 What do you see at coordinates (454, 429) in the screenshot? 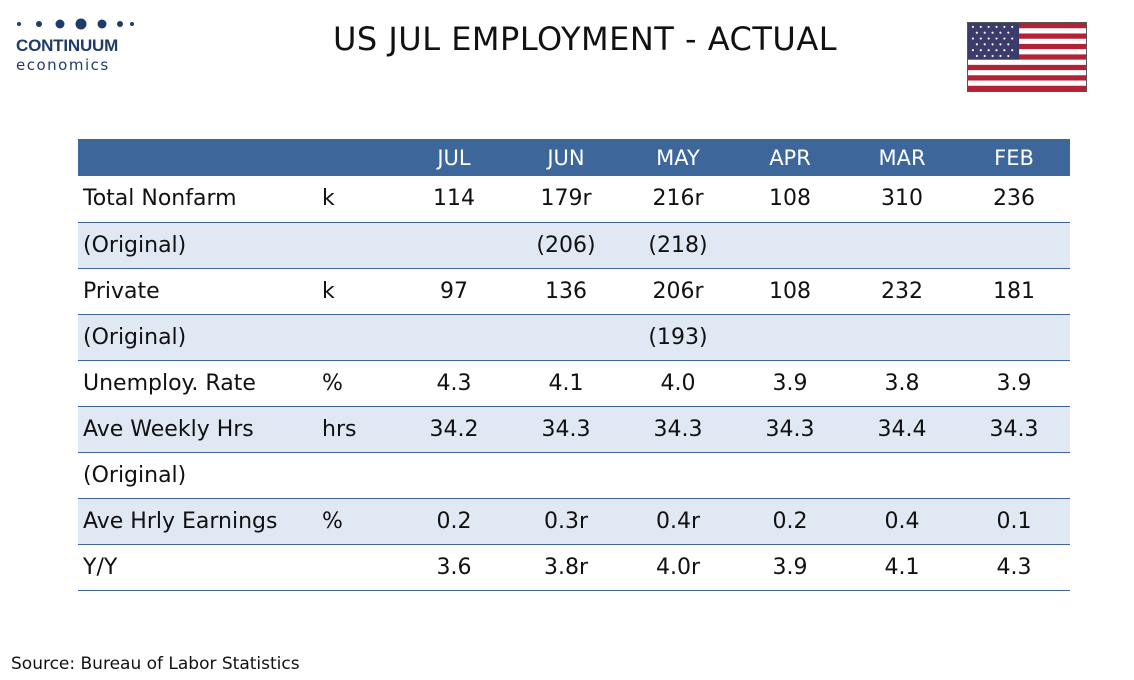
I see `table-cell: 34.2` at bounding box center [454, 429].